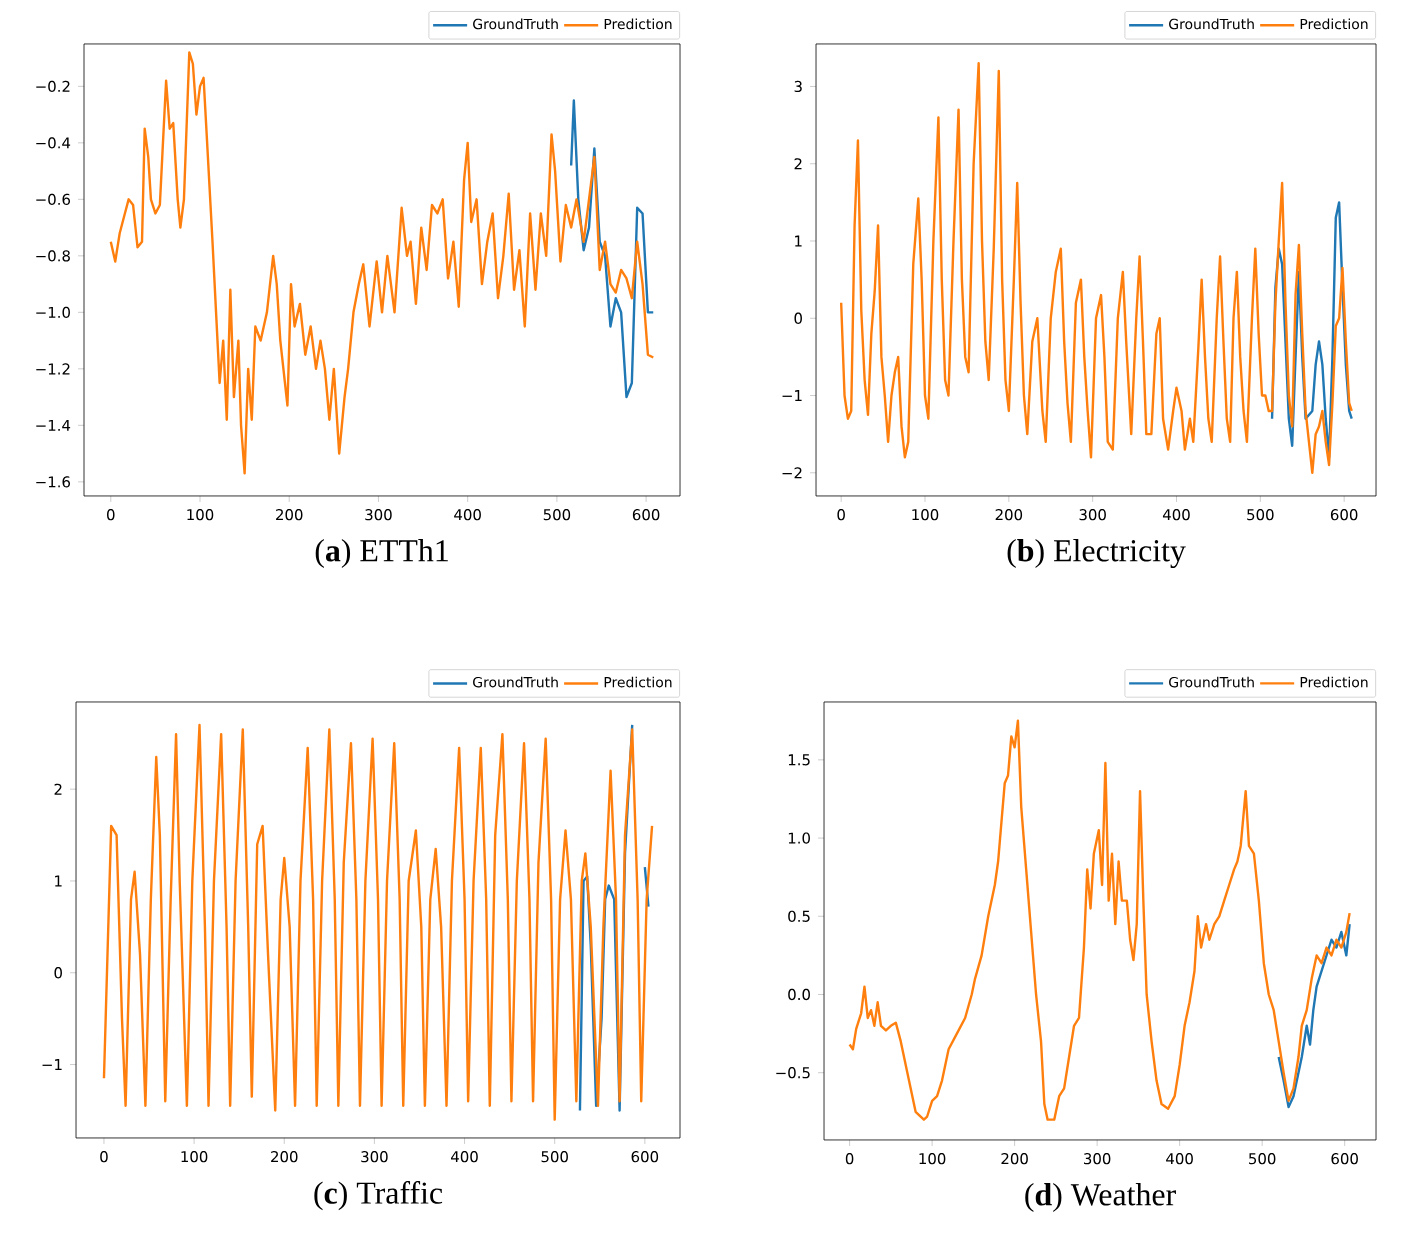 The image size is (1408, 1246). What do you see at coordinates (381, 553) in the screenshot?
I see `text: (a) ETTh1` at bounding box center [381, 553].